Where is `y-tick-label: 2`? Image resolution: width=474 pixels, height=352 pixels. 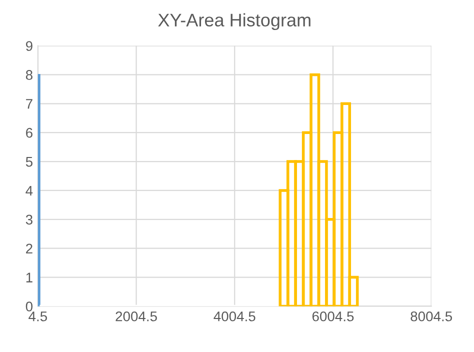
y-tick-label: 2 is located at coordinates (29, 249).